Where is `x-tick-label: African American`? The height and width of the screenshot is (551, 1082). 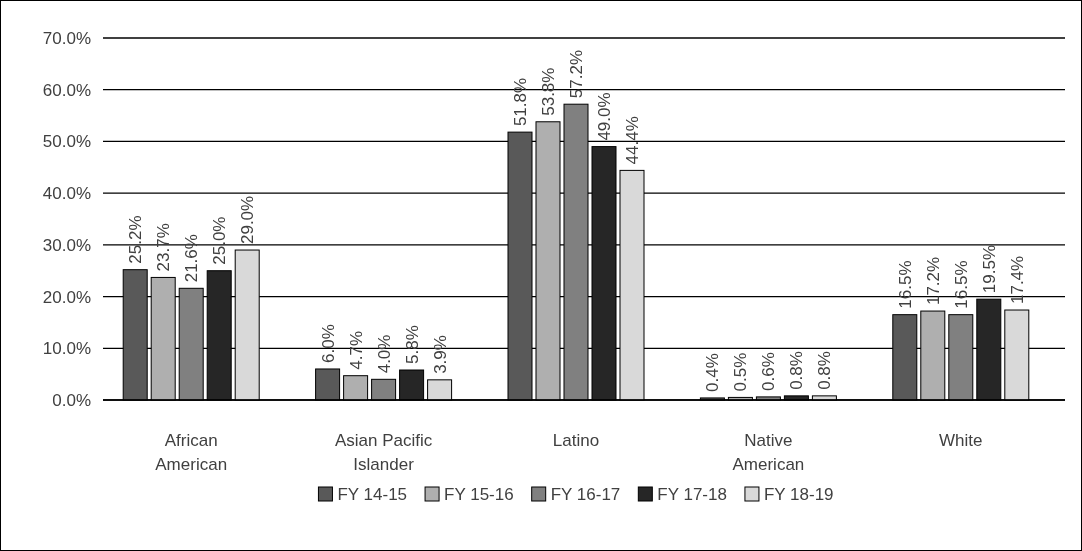
x-tick-label: African American is located at coordinates (191, 452).